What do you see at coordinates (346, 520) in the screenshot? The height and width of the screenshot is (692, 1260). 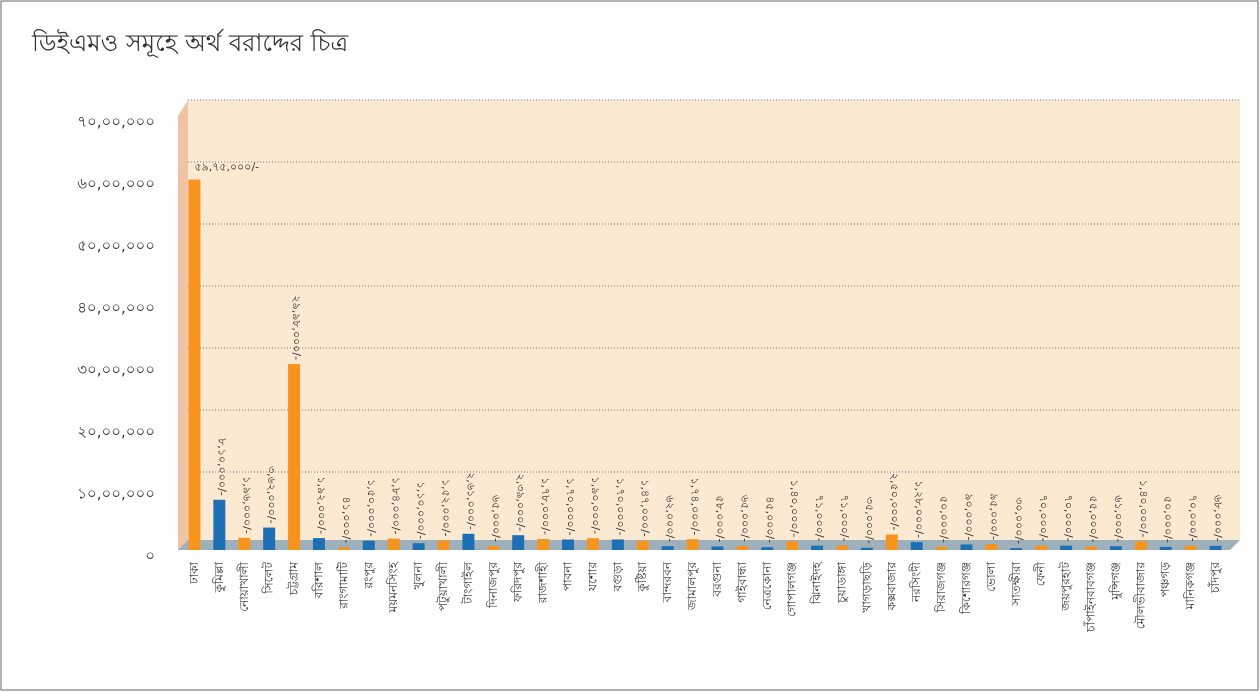 I see `value-label: ৪১,০০০/-` at bounding box center [346, 520].